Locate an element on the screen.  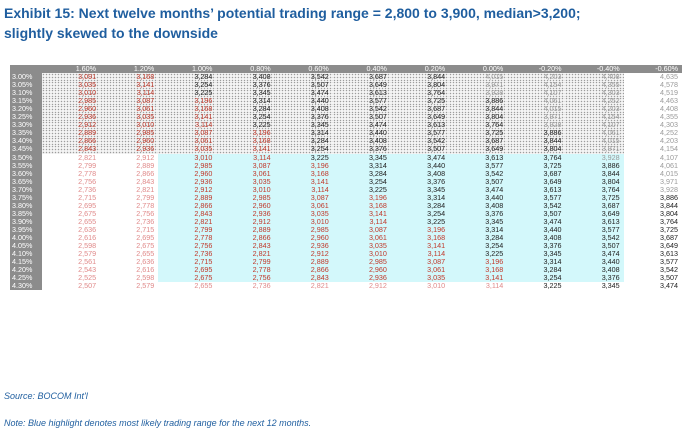
row-header: 3.25% is located at coordinates (26, 117).